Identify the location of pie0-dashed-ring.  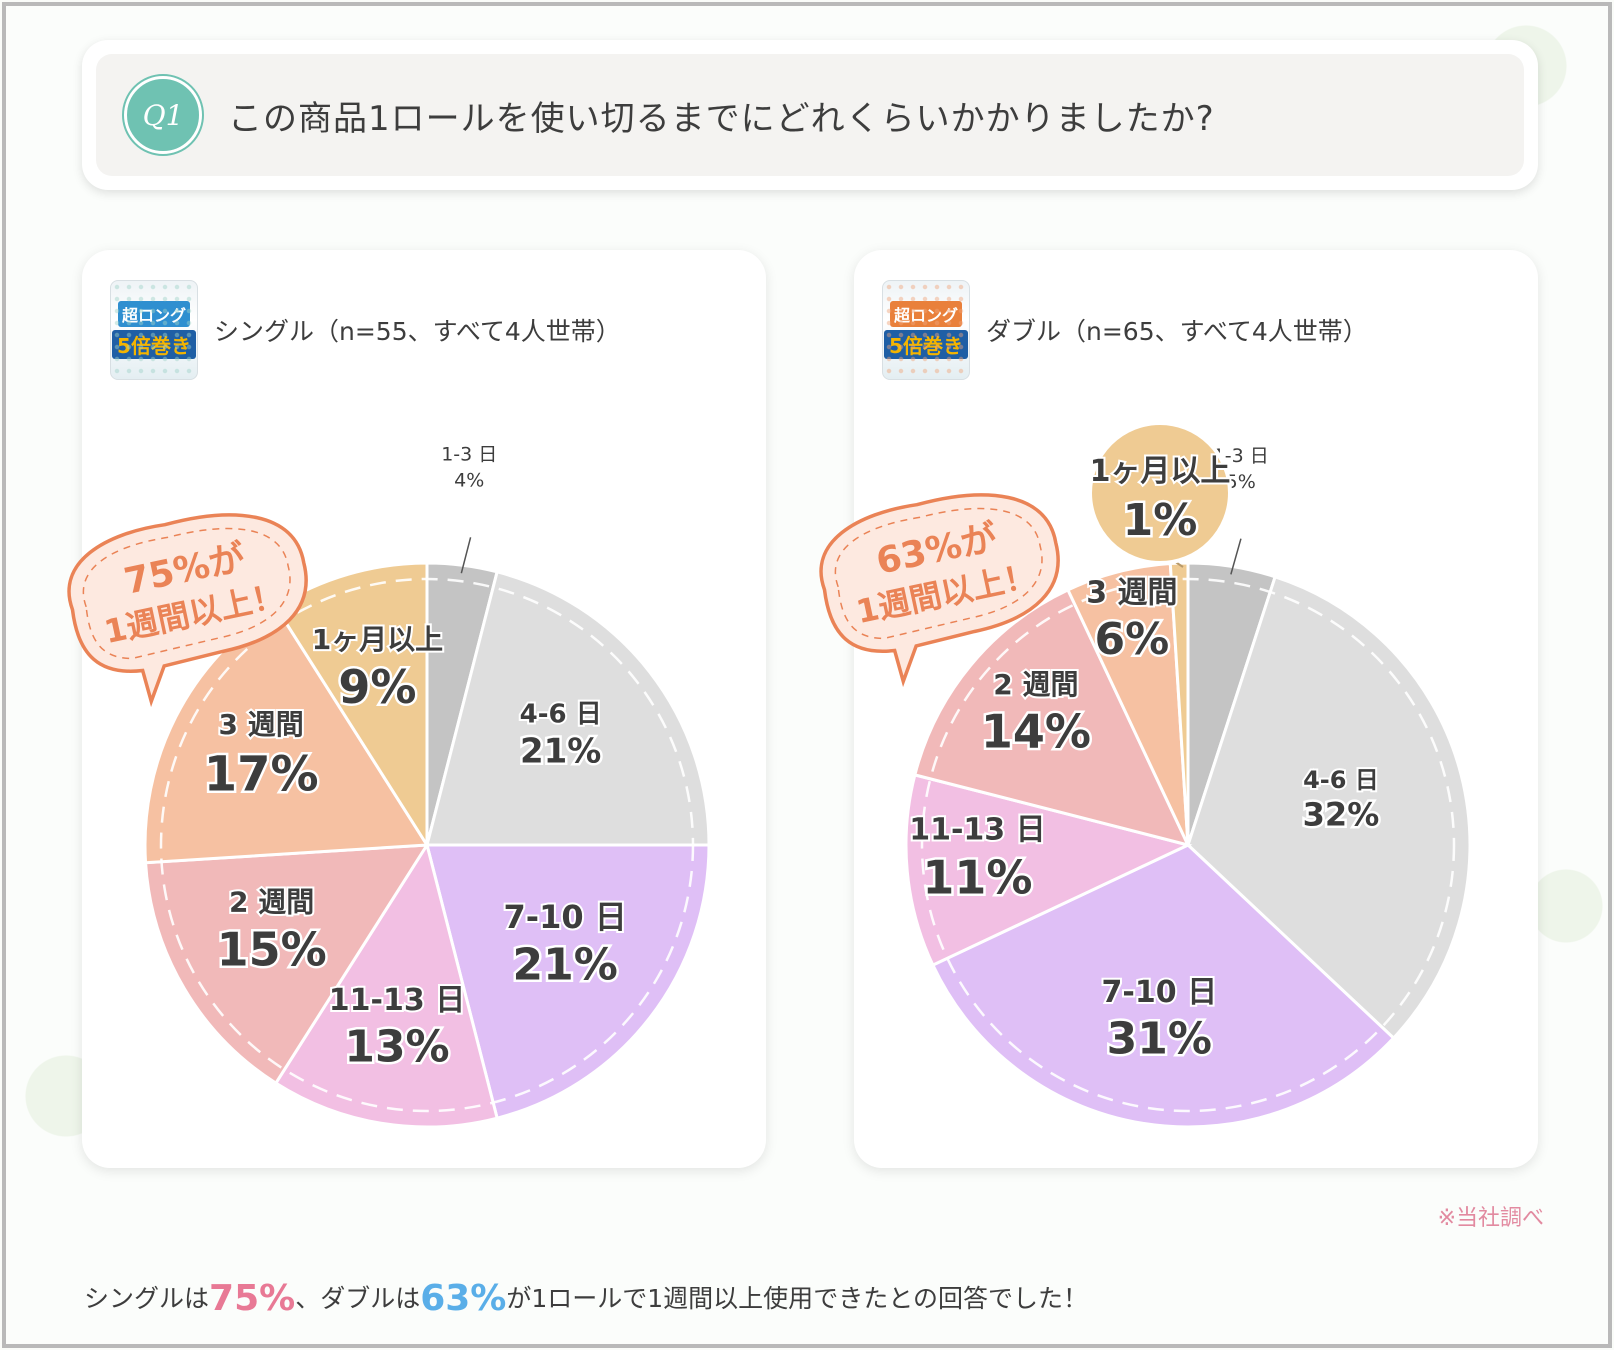
(427, 845).